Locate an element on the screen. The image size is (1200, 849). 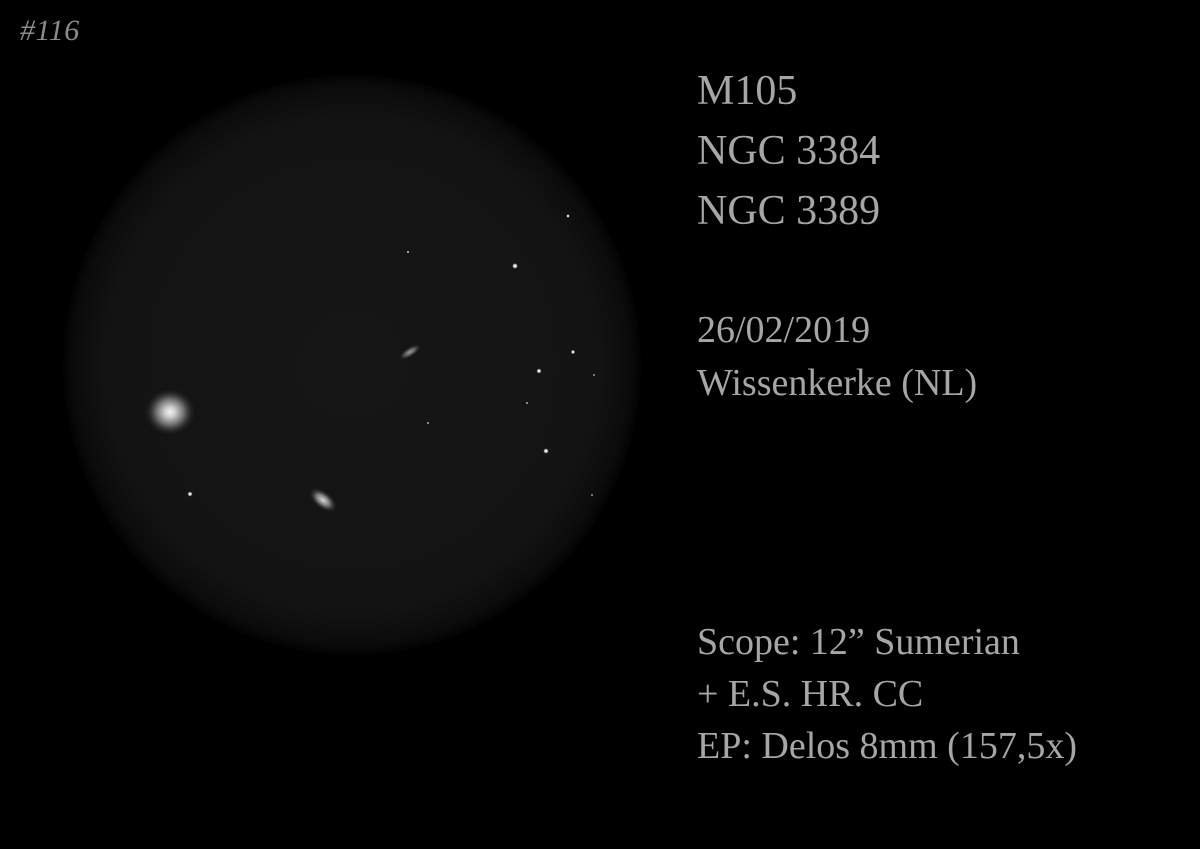
object-list: M105 NGC 3384 NGC 3389 is located at coordinates (788, 151).